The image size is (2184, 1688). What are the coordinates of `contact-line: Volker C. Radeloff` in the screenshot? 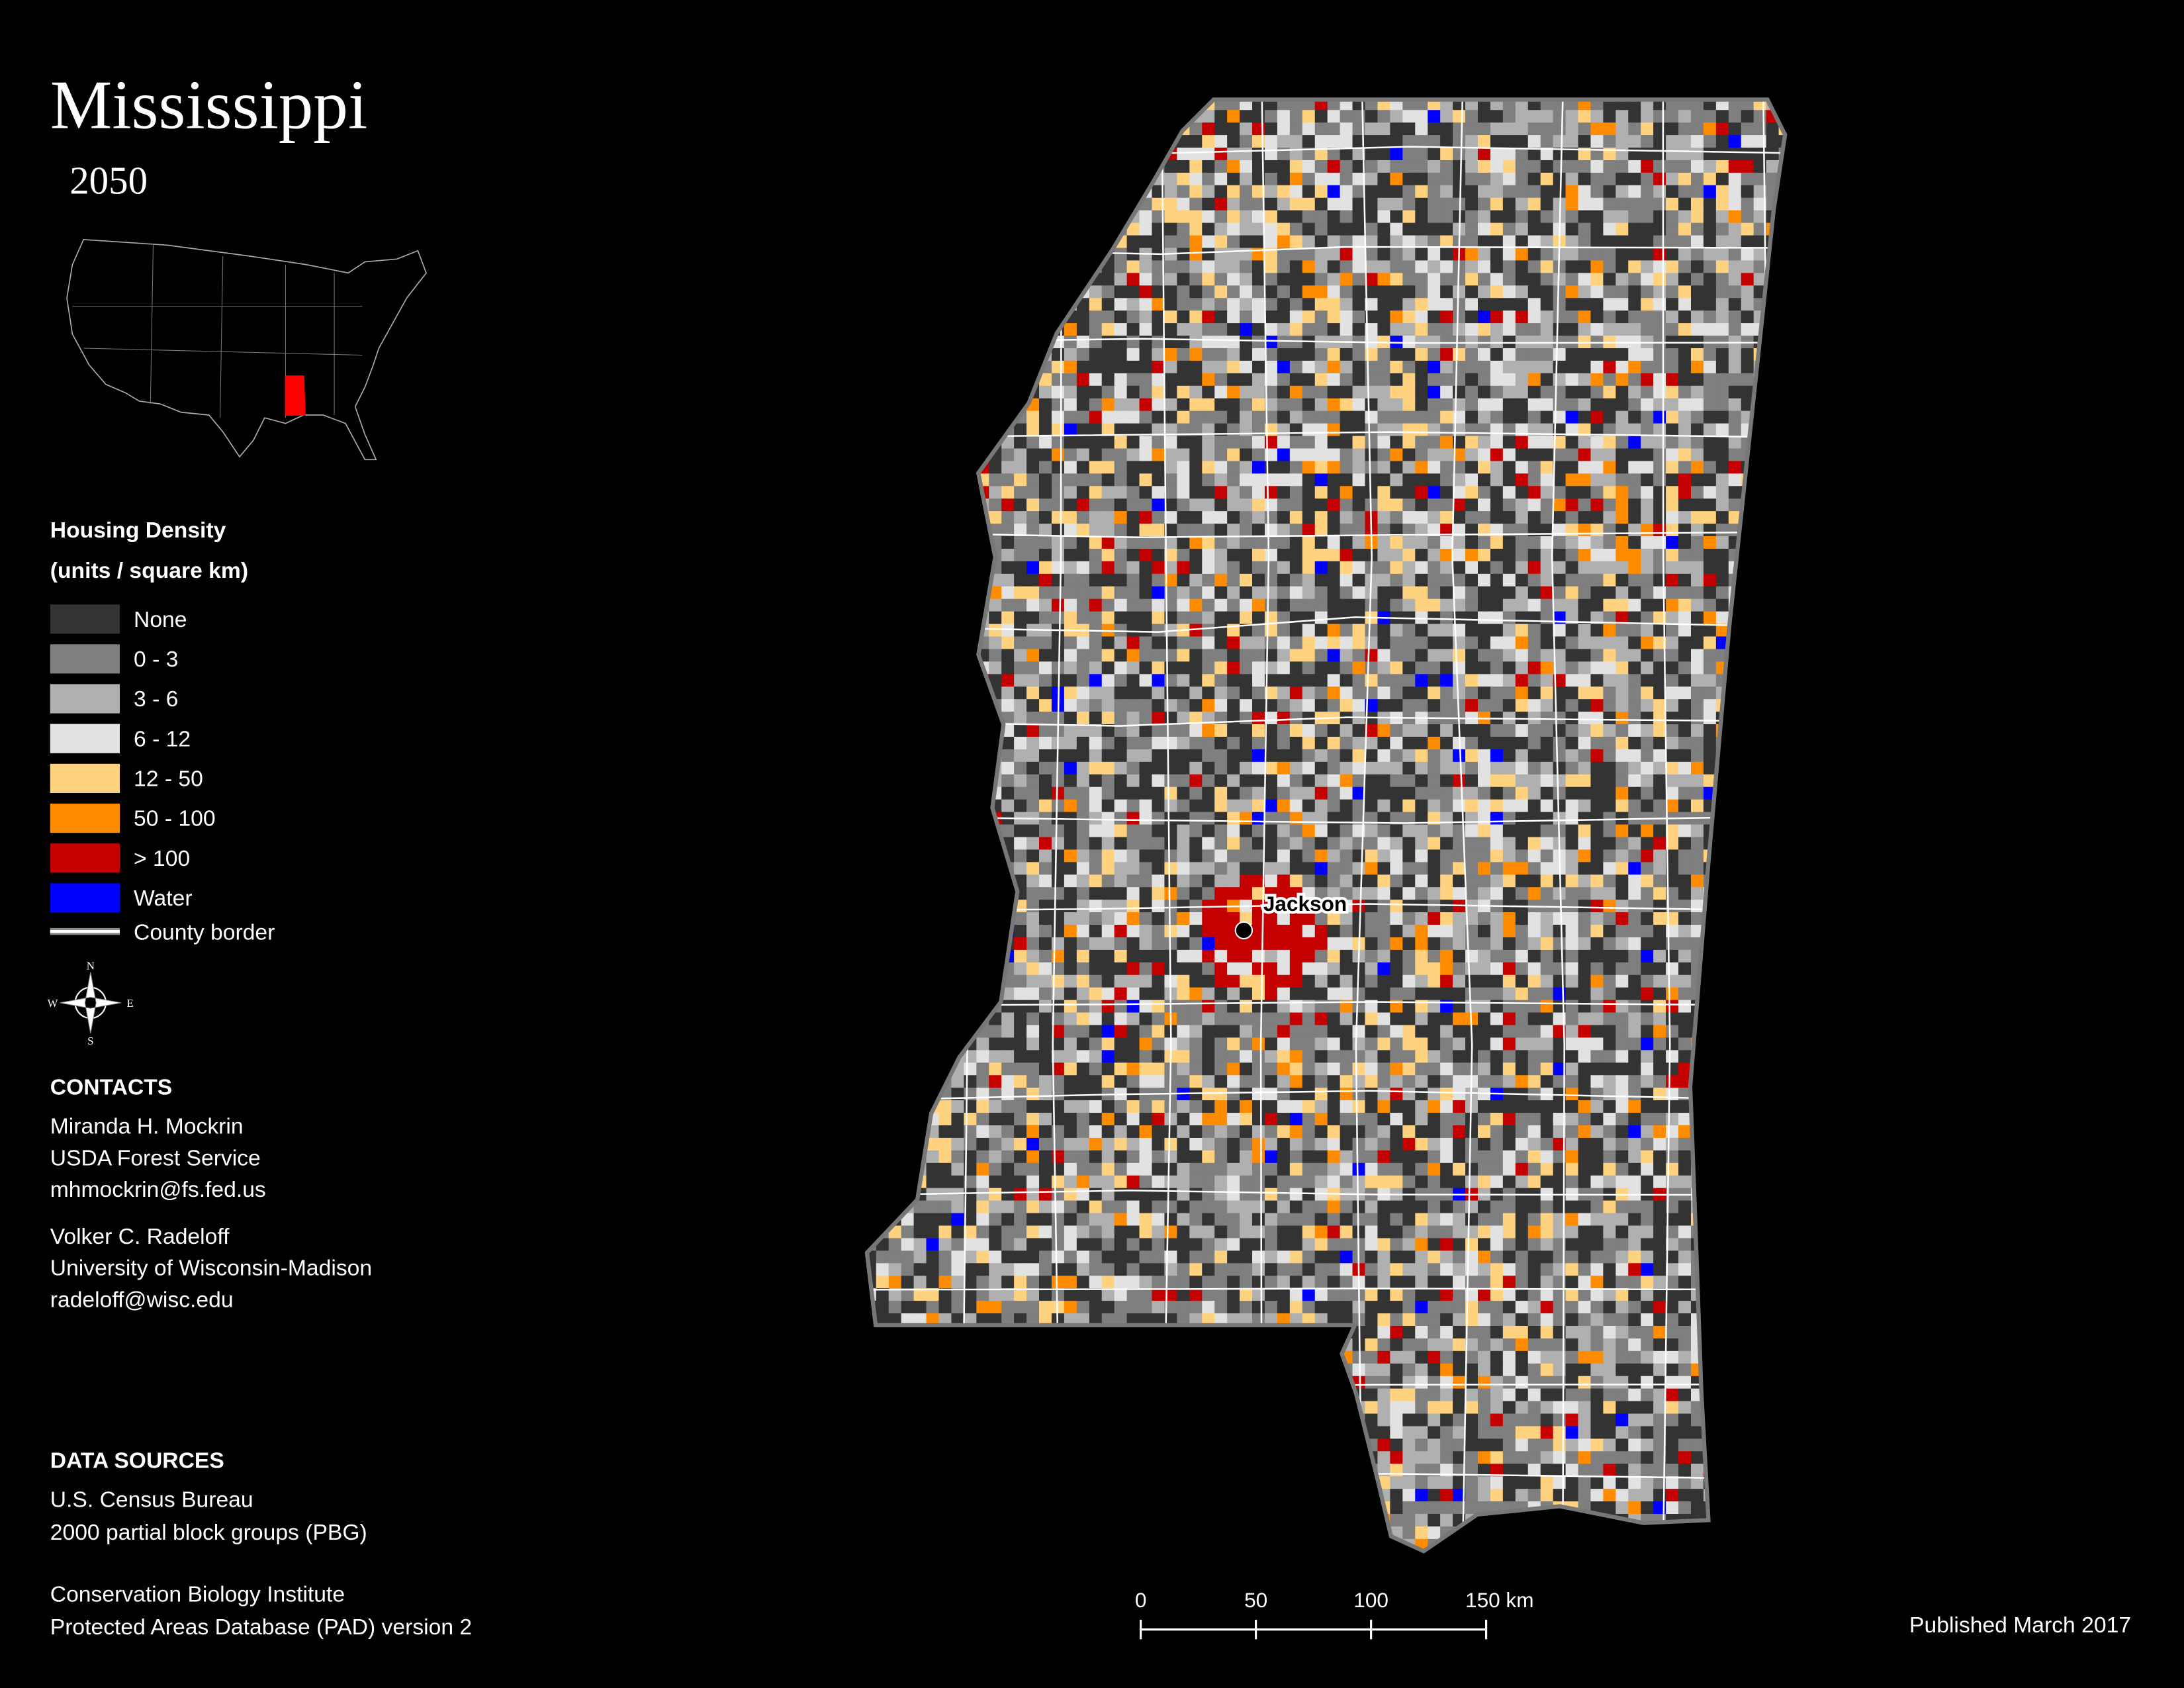 It's located at (140, 1237).